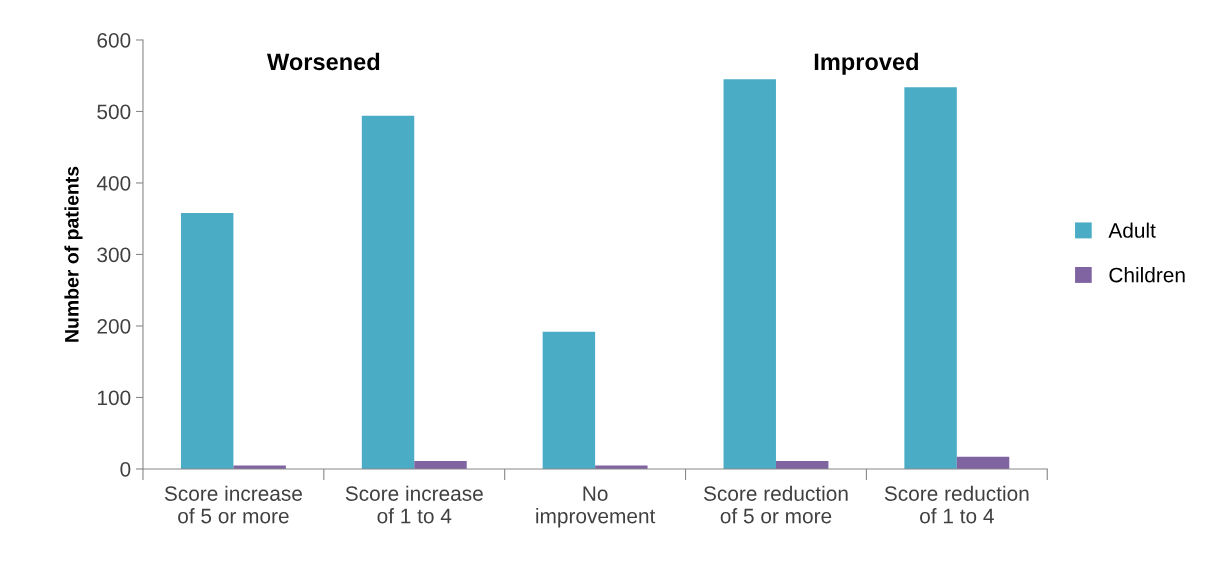 The image size is (1222, 563). I want to click on annotation: Improved, so click(866, 63).